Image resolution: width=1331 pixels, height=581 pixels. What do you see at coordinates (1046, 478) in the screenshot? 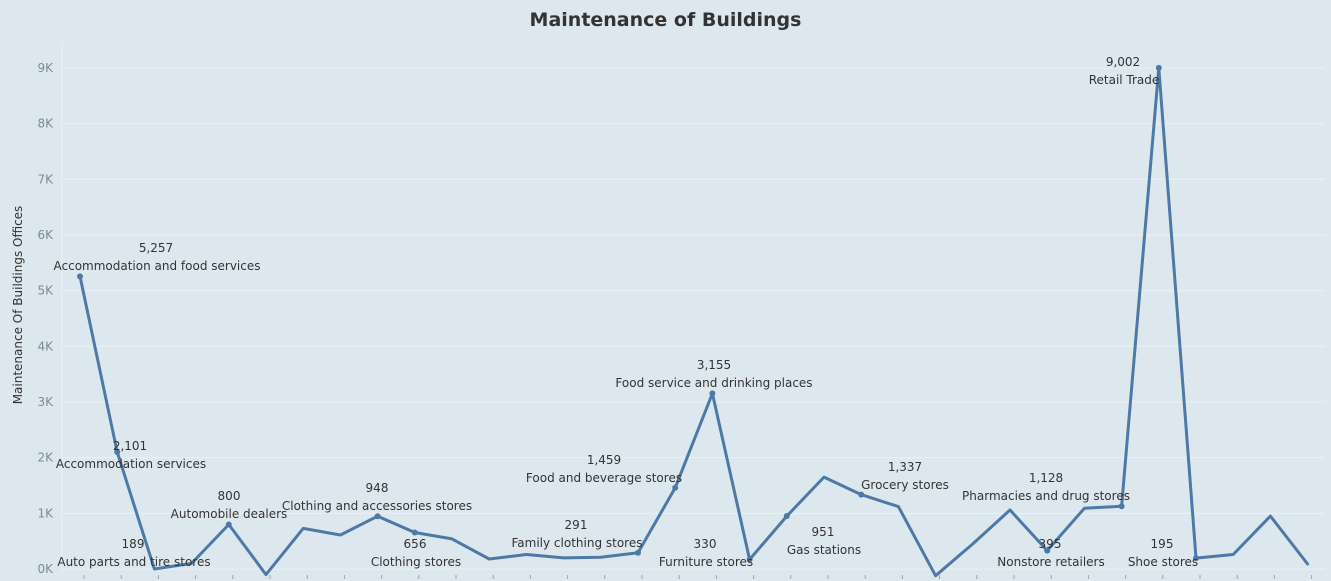
I see `data-label-value: 1,128` at bounding box center [1046, 478].